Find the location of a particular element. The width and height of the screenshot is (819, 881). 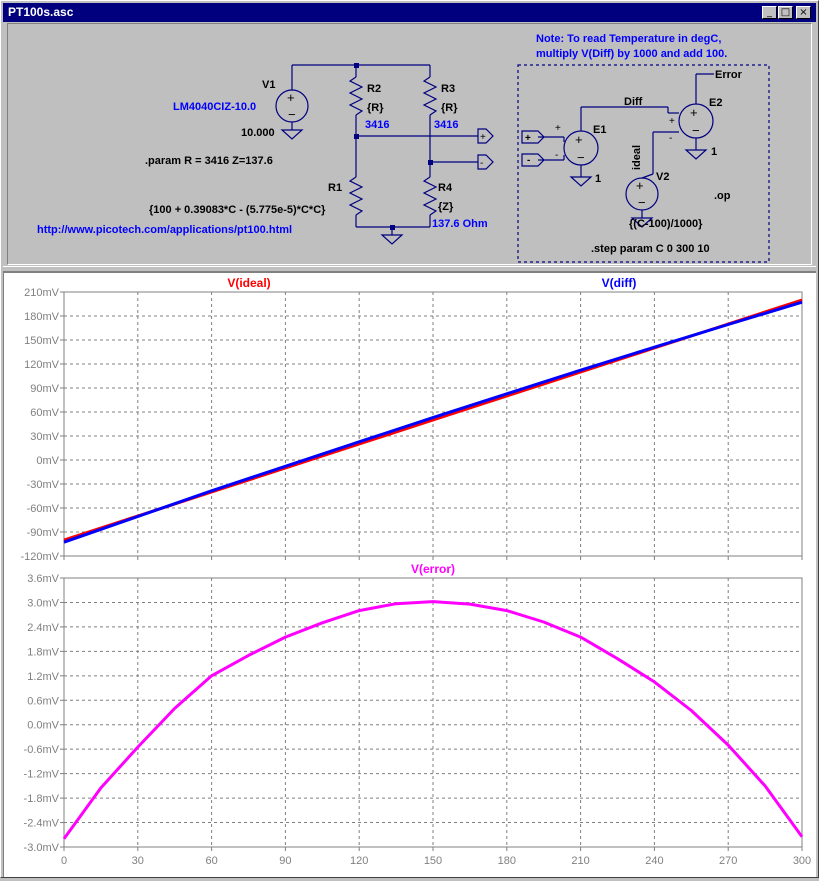

output-port-plus: + is located at coordinates (483, 137).